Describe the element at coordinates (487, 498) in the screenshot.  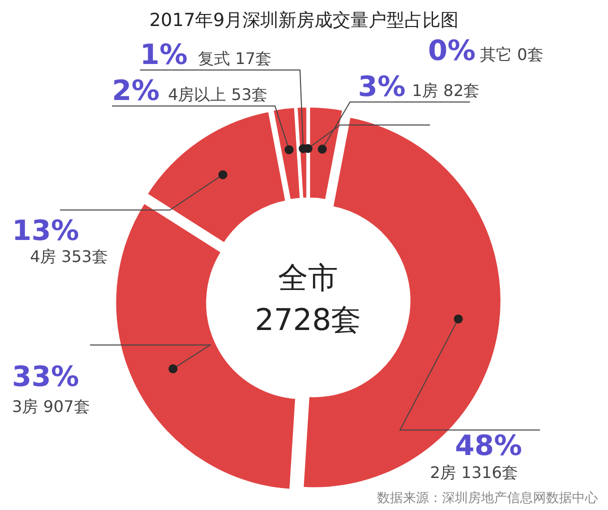
I see `source-note: 数据来源：深圳房地产信息网数据中心` at that location.